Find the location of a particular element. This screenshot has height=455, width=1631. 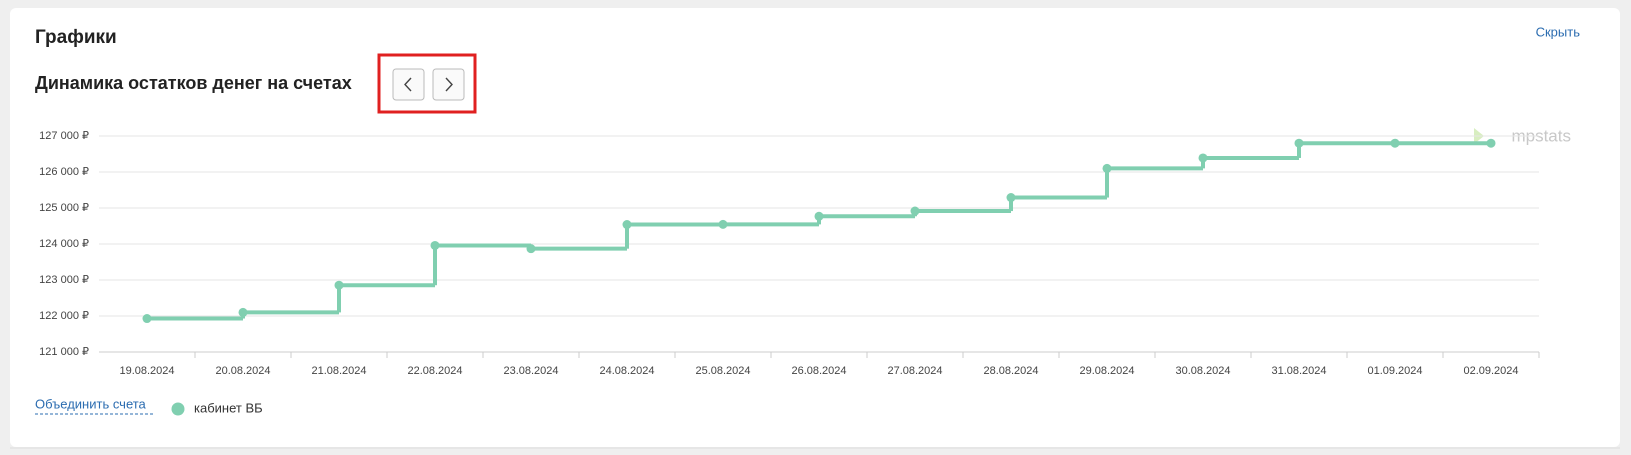

x-tick-label: 24.08.2024 is located at coordinates (626, 371).